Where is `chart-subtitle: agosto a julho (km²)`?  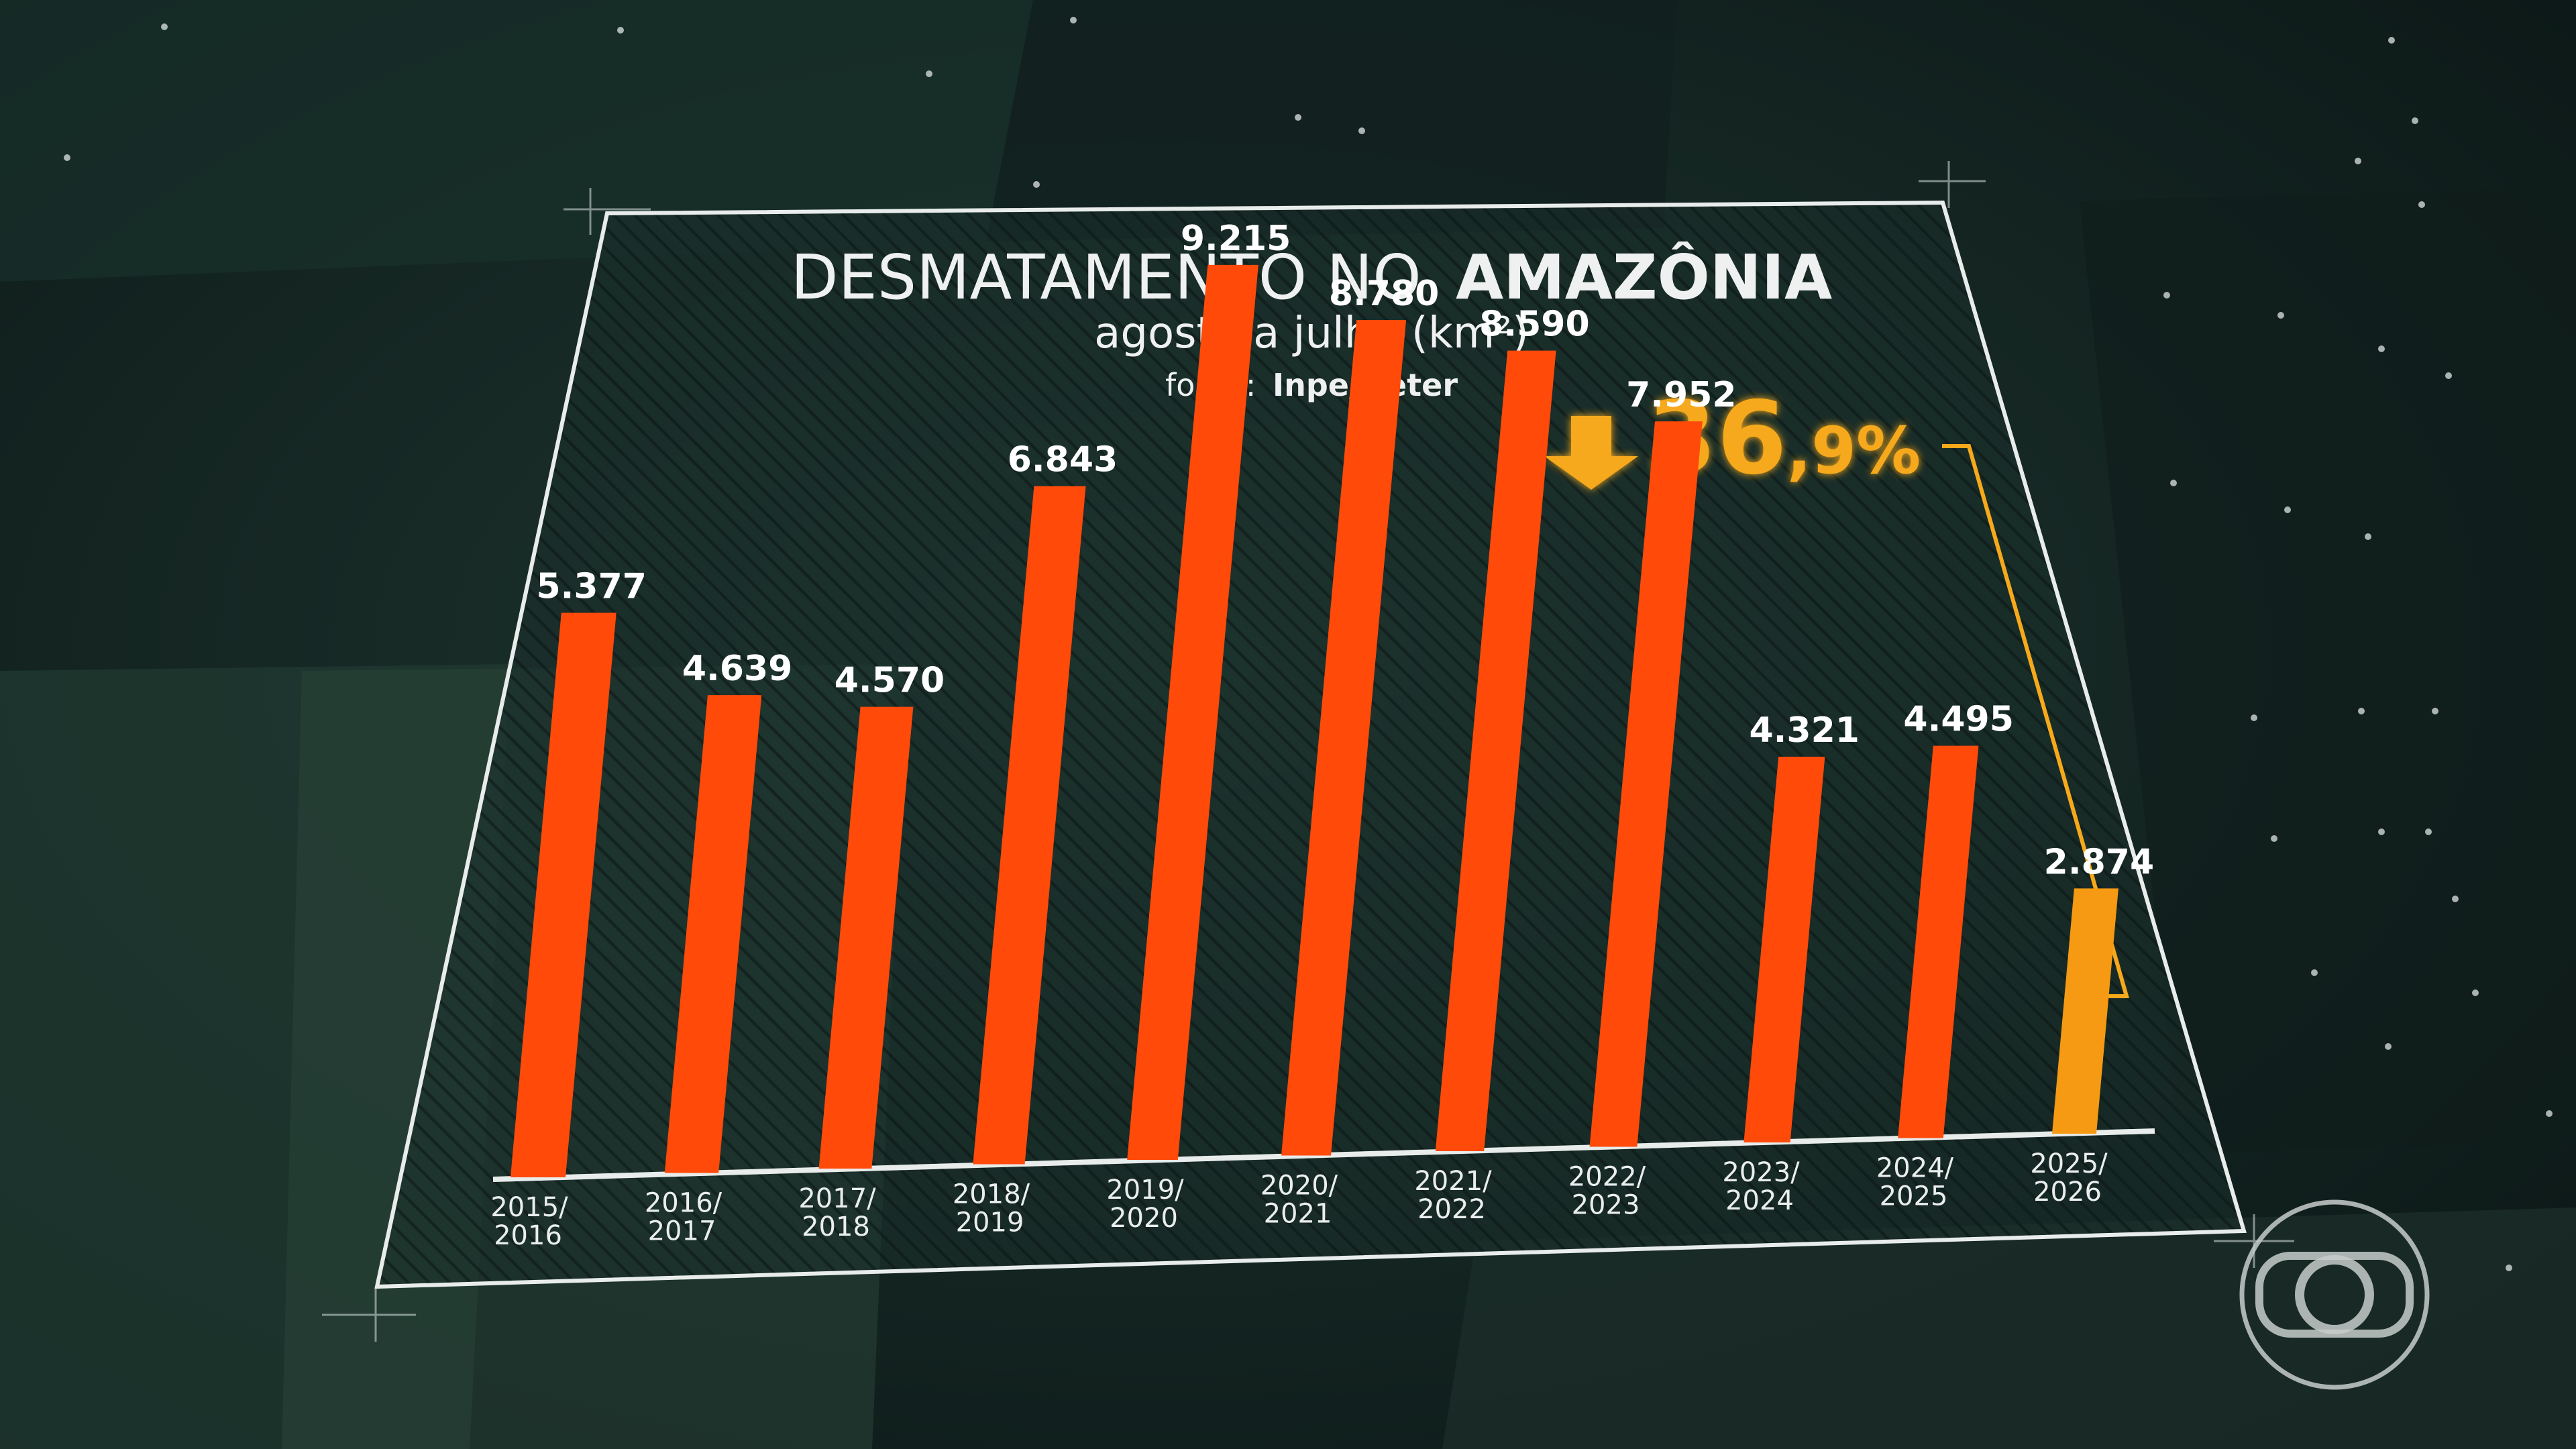
chart-subtitle: agosto a julho (km²) is located at coordinates (1311, 333).